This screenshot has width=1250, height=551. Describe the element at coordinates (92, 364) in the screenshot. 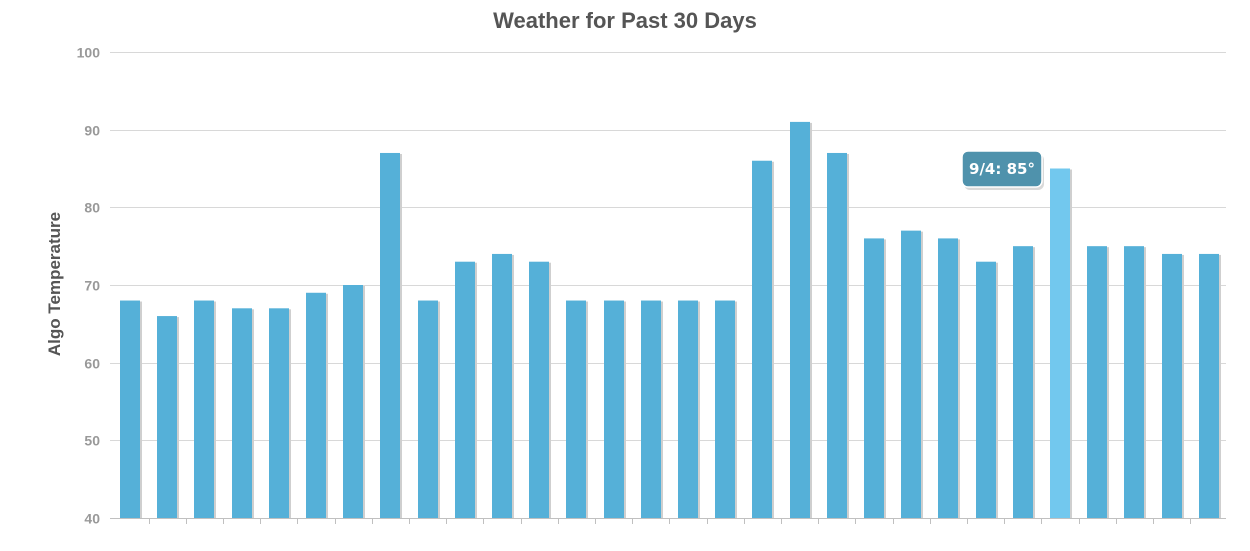

I see `y-tick-label: 60` at that location.